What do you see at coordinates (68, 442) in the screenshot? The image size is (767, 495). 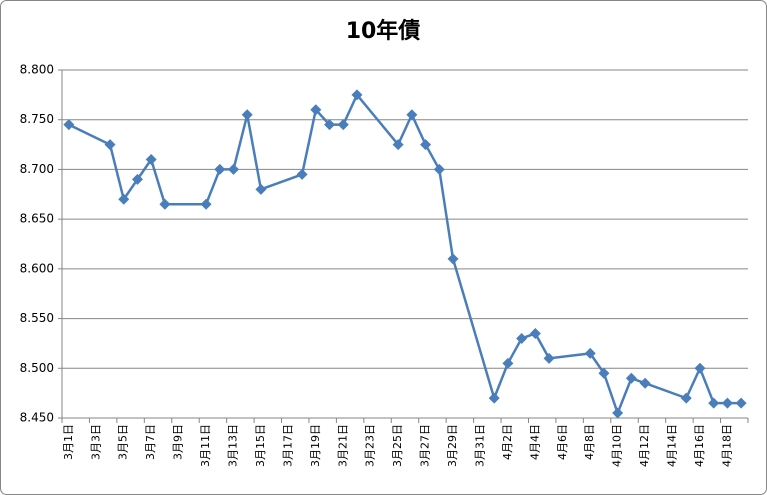 I see `x-tick-label: 3月1日` at bounding box center [68, 442].